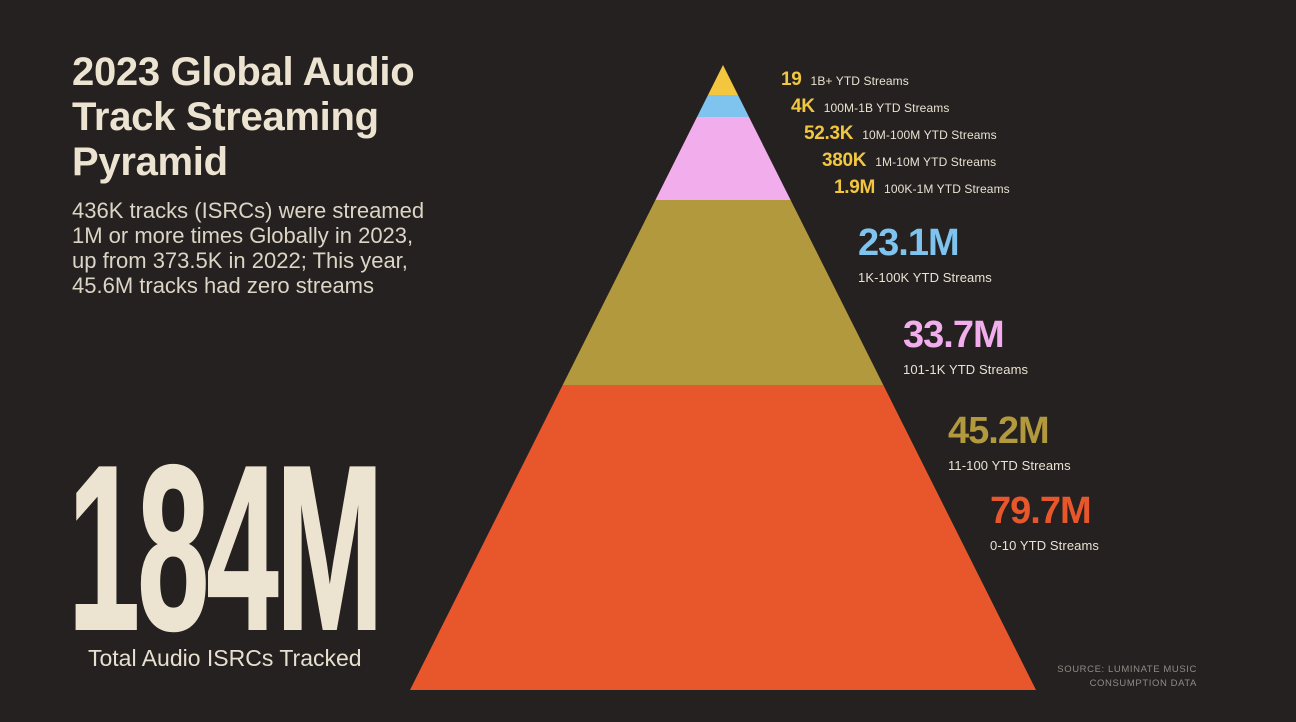  Describe the element at coordinates (243, 235) in the screenshot. I see `subtitle-line: 1M or more times Globally in 2023,` at that location.